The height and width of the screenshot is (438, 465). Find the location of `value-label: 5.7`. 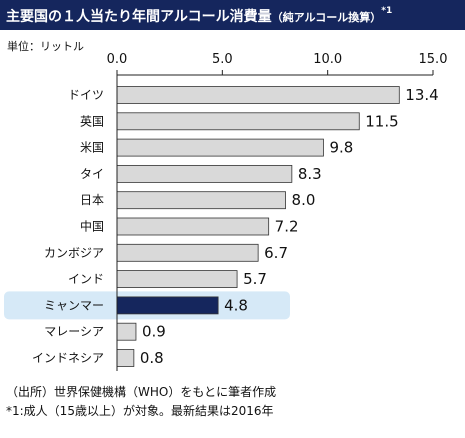

value-label: 5.7 is located at coordinates (255, 279).